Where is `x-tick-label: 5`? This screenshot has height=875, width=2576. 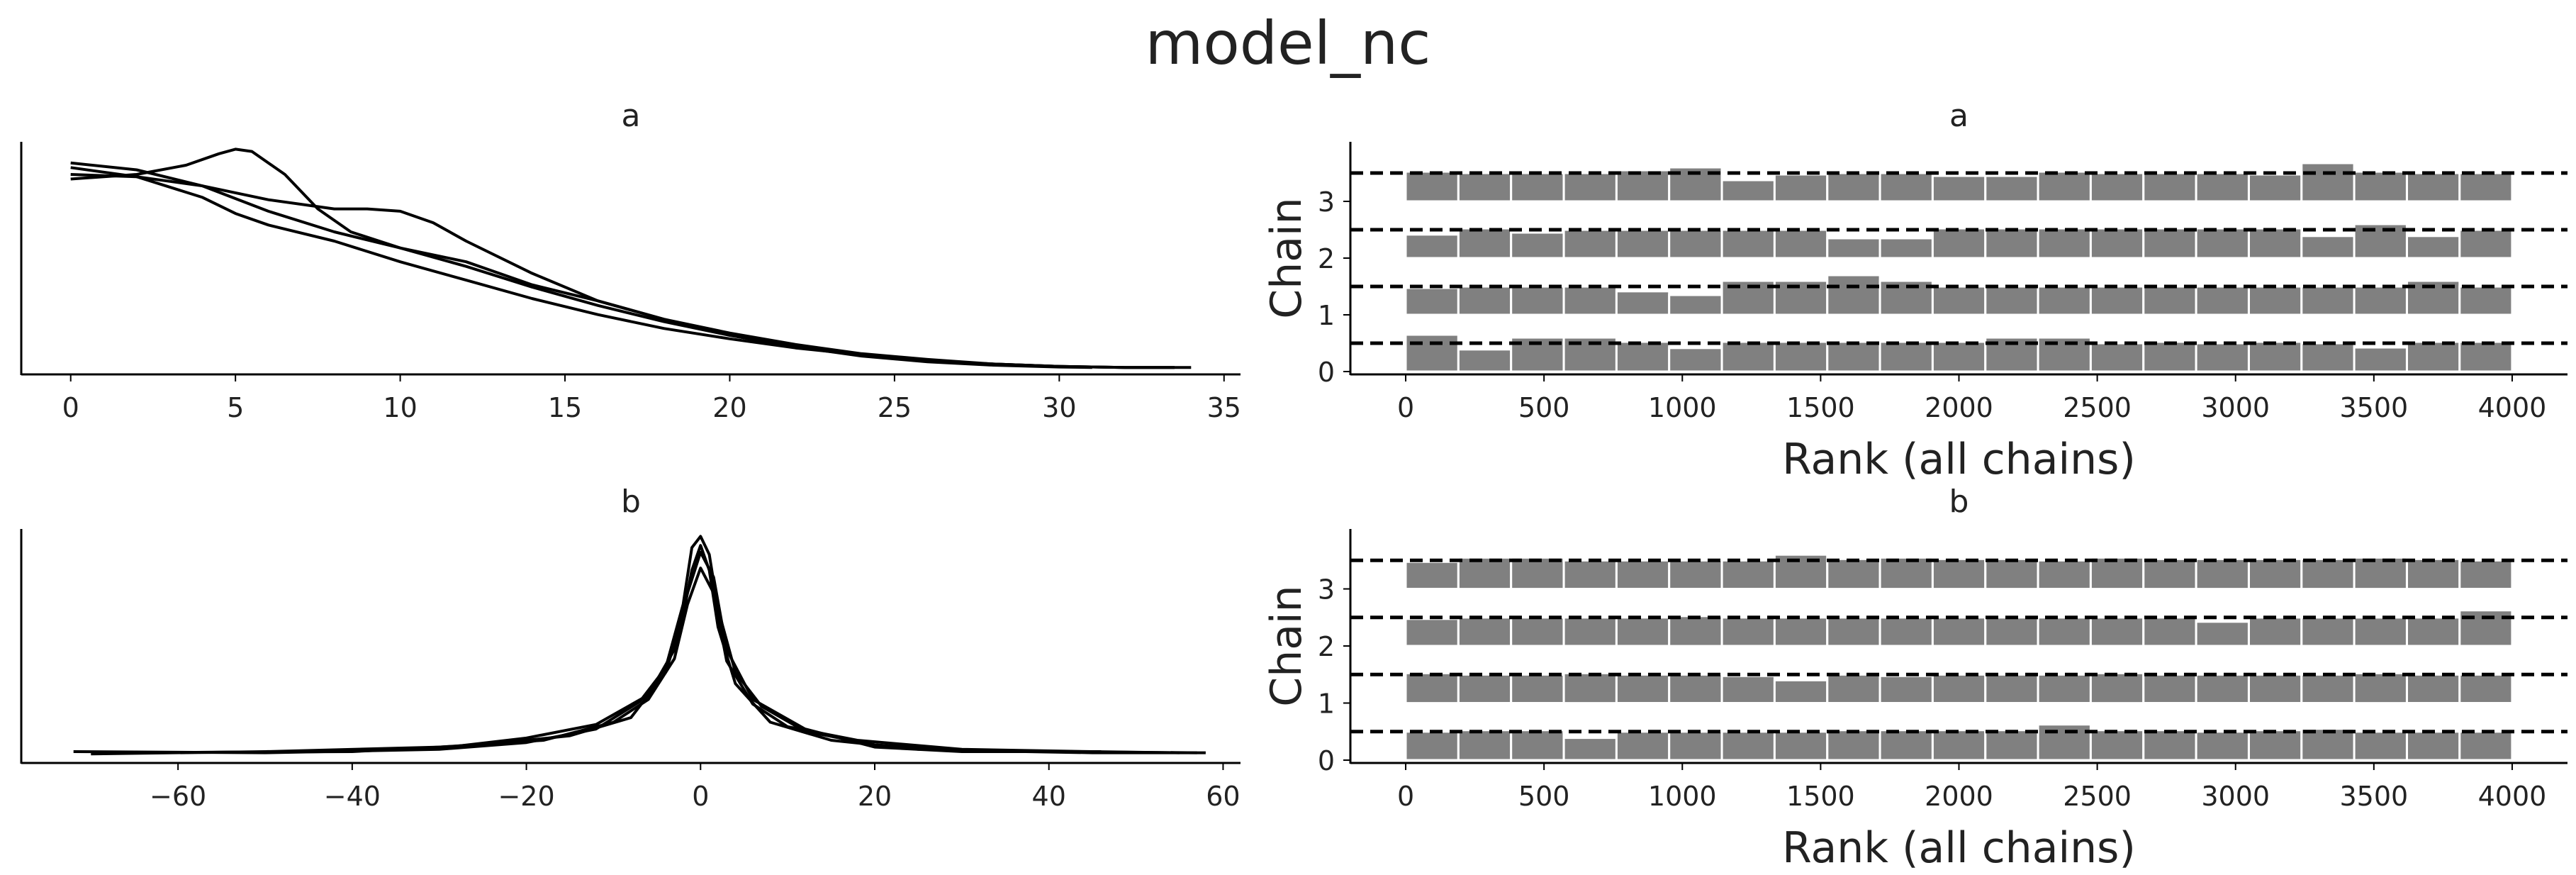 x-tick-label: 5 is located at coordinates (236, 407).